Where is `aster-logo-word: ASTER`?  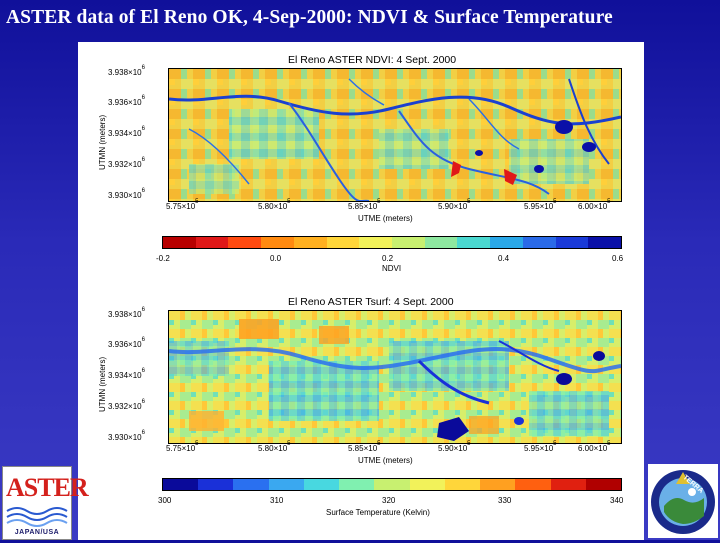
aster-logo-word: ASTER is located at coordinates (47, 487).